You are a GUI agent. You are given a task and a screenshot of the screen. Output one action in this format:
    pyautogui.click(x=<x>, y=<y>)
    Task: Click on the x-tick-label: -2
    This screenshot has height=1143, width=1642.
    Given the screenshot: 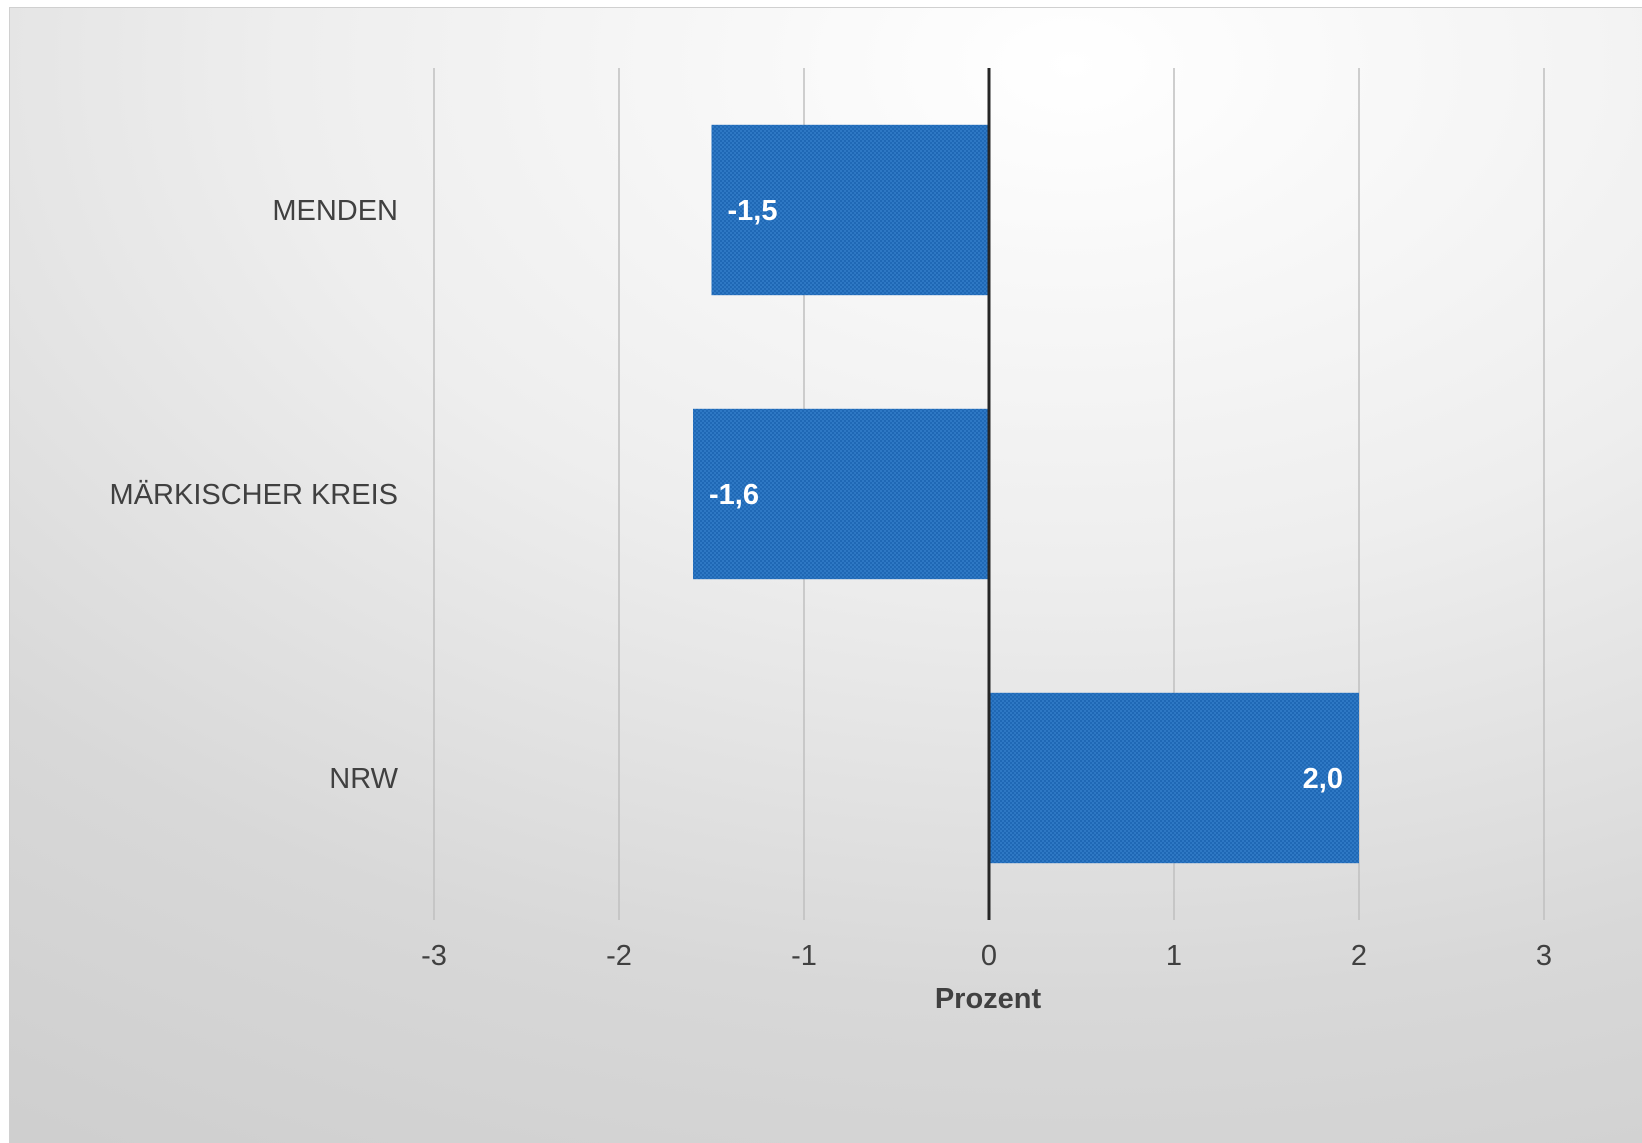 What is the action you would take?
    pyautogui.click(x=619, y=956)
    